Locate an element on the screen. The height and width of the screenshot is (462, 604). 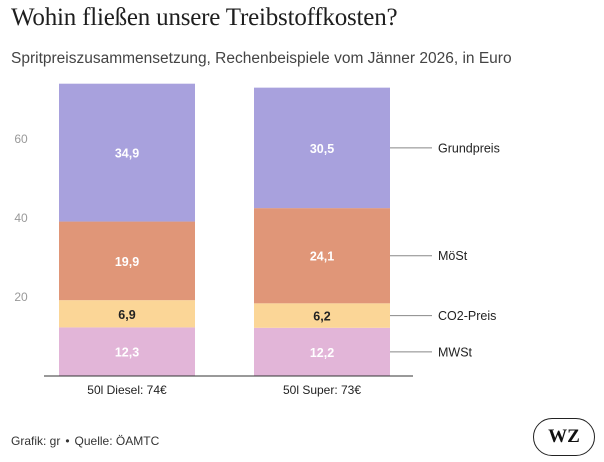
bar-value-label-0-2: 19,9 is located at coordinates (127, 262).